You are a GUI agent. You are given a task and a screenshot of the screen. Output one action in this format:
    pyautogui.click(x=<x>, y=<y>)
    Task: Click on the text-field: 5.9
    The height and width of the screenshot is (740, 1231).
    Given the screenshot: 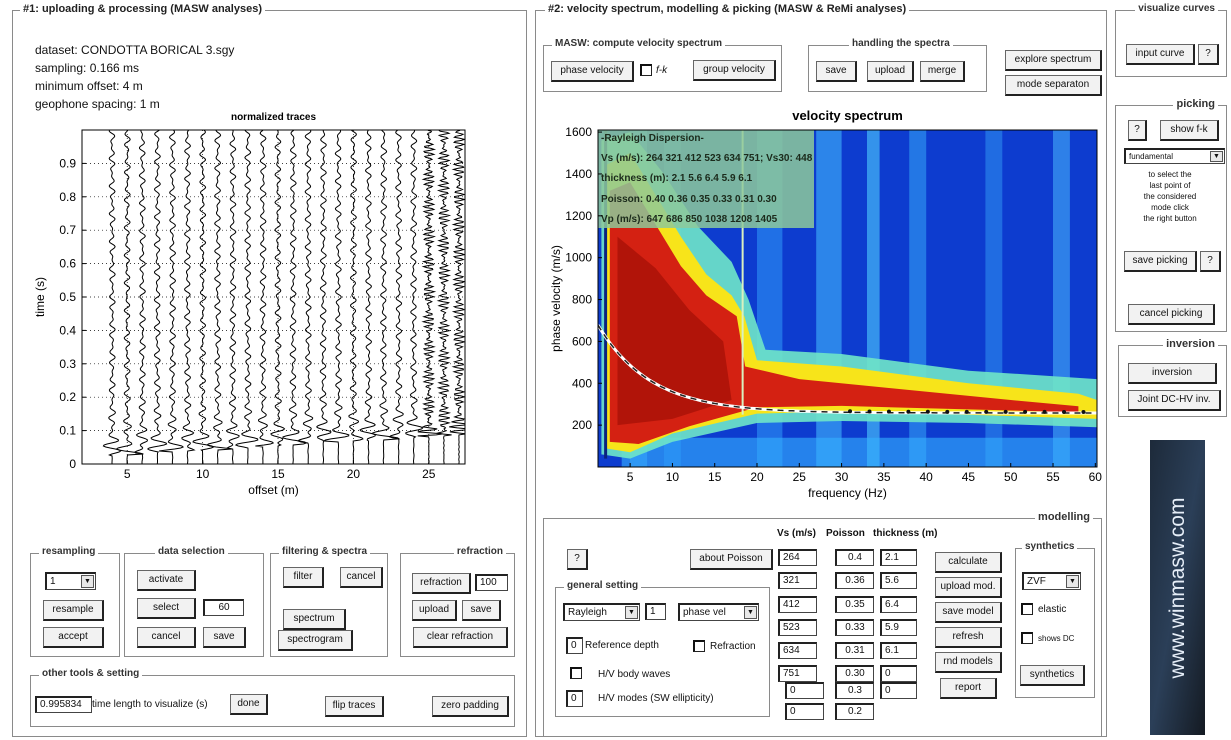 What is the action you would take?
    pyautogui.click(x=898, y=627)
    